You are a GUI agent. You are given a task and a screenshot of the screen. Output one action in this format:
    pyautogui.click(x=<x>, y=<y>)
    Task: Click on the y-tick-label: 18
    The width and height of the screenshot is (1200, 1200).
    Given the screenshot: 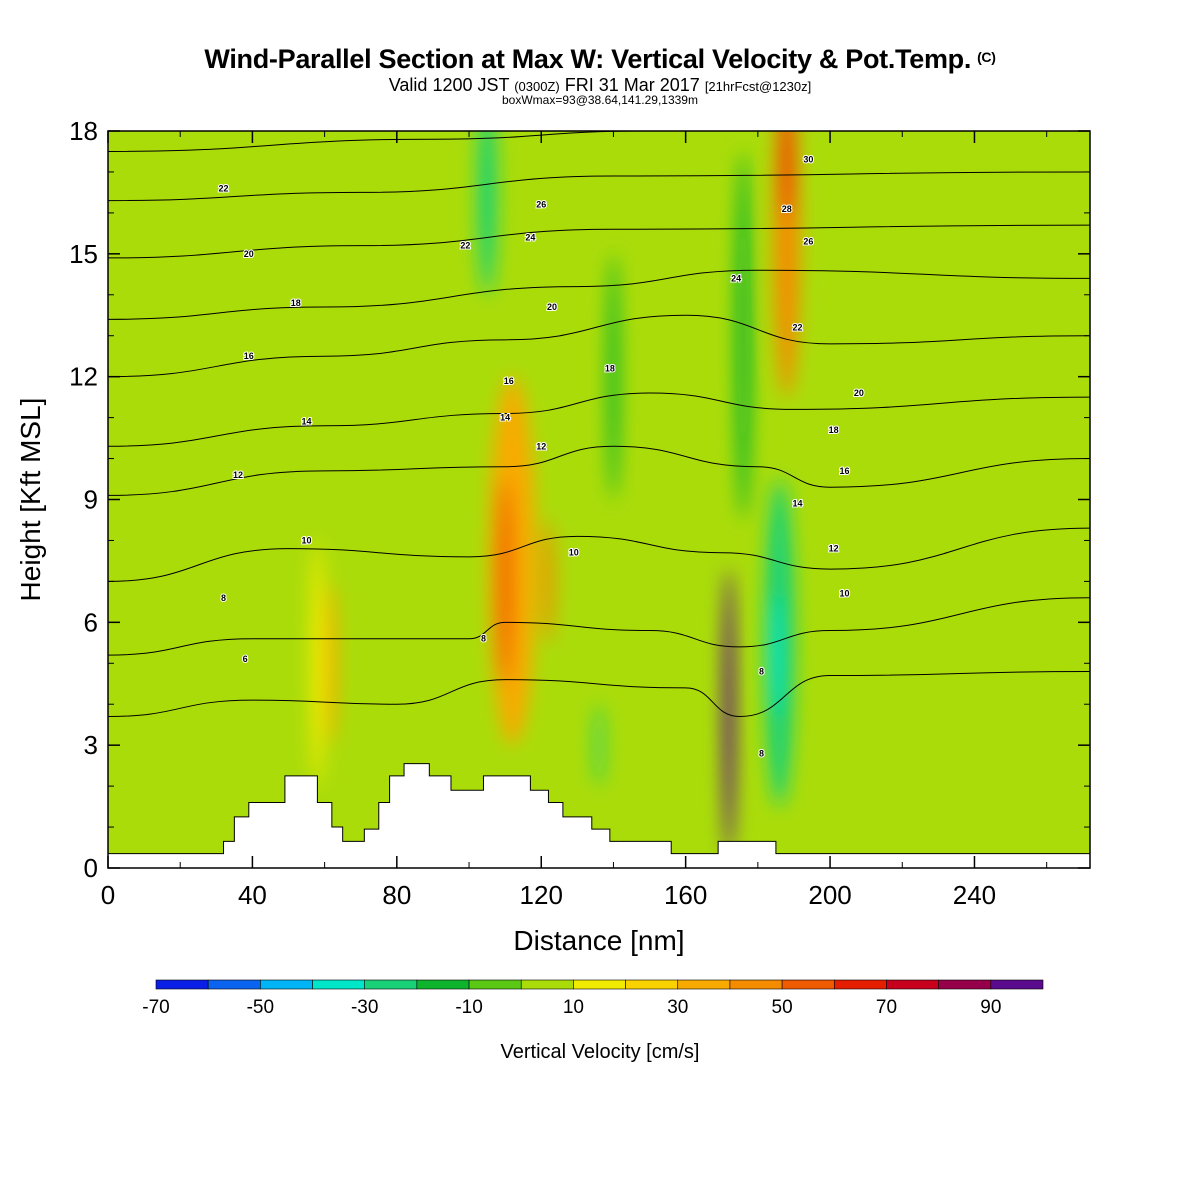 What is the action you would take?
    pyautogui.click(x=83, y=131)
    